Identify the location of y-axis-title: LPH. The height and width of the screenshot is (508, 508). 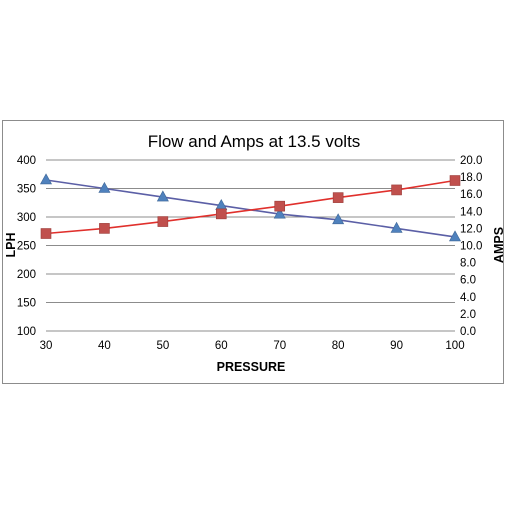
(11, 245).